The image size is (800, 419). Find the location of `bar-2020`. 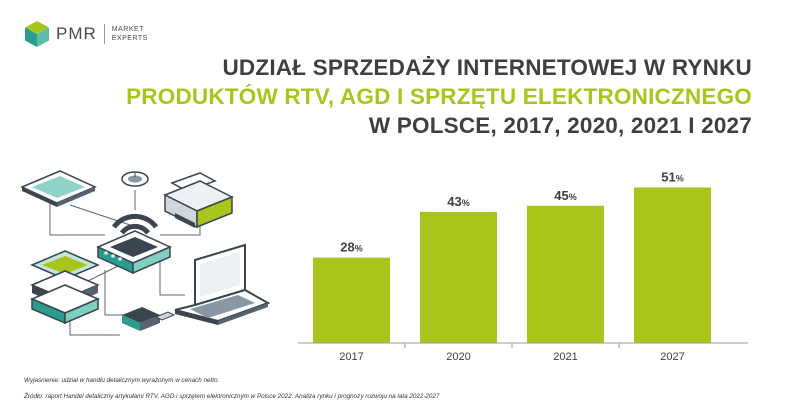

bar-2020 is located at coordinates (458, 277).